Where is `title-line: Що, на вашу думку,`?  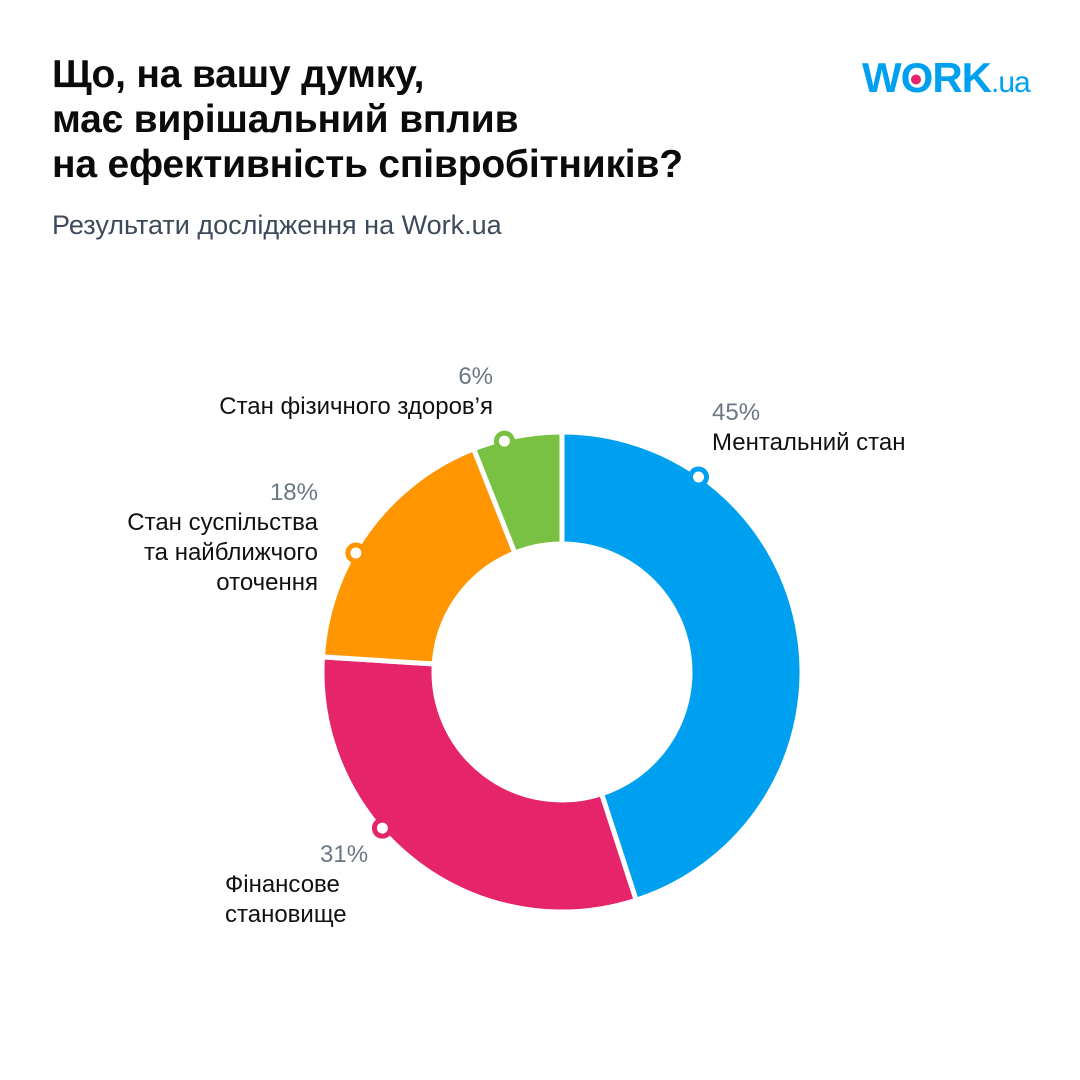 title-line: Що, на вашу думку, is located at coordinates (238, 74).